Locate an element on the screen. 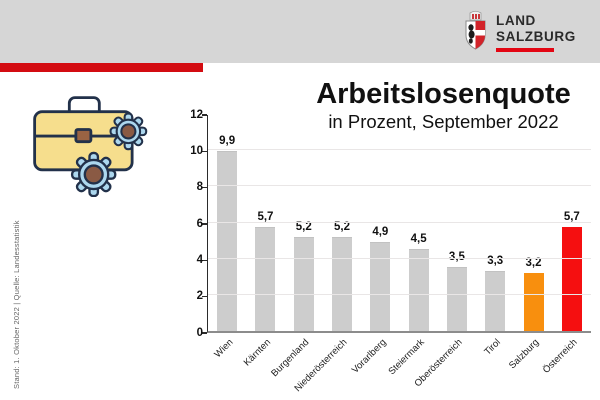 This screenshot has width=600, height=400. bar-österreich is located at coordinates (571, 279).